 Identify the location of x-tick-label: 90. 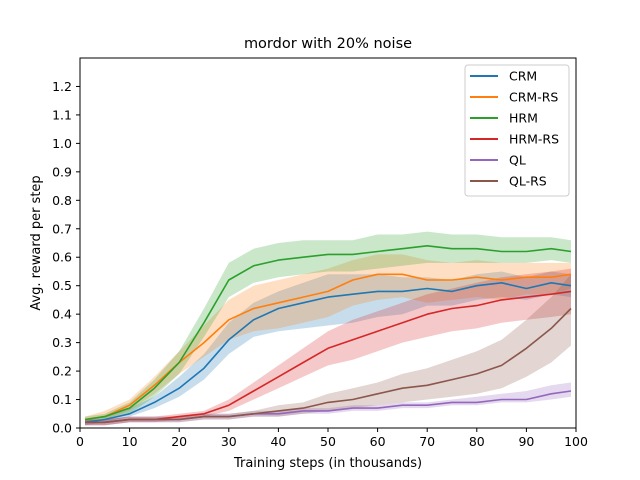
(526, 441).